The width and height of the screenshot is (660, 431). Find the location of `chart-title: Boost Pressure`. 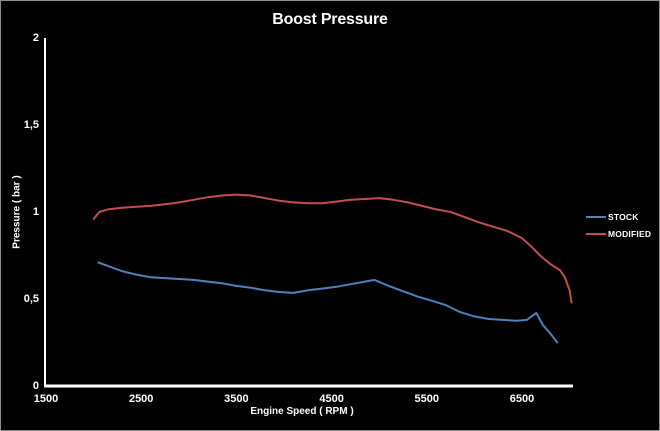

chart-title: Boost Pressure is located at coordinates (330, 19).